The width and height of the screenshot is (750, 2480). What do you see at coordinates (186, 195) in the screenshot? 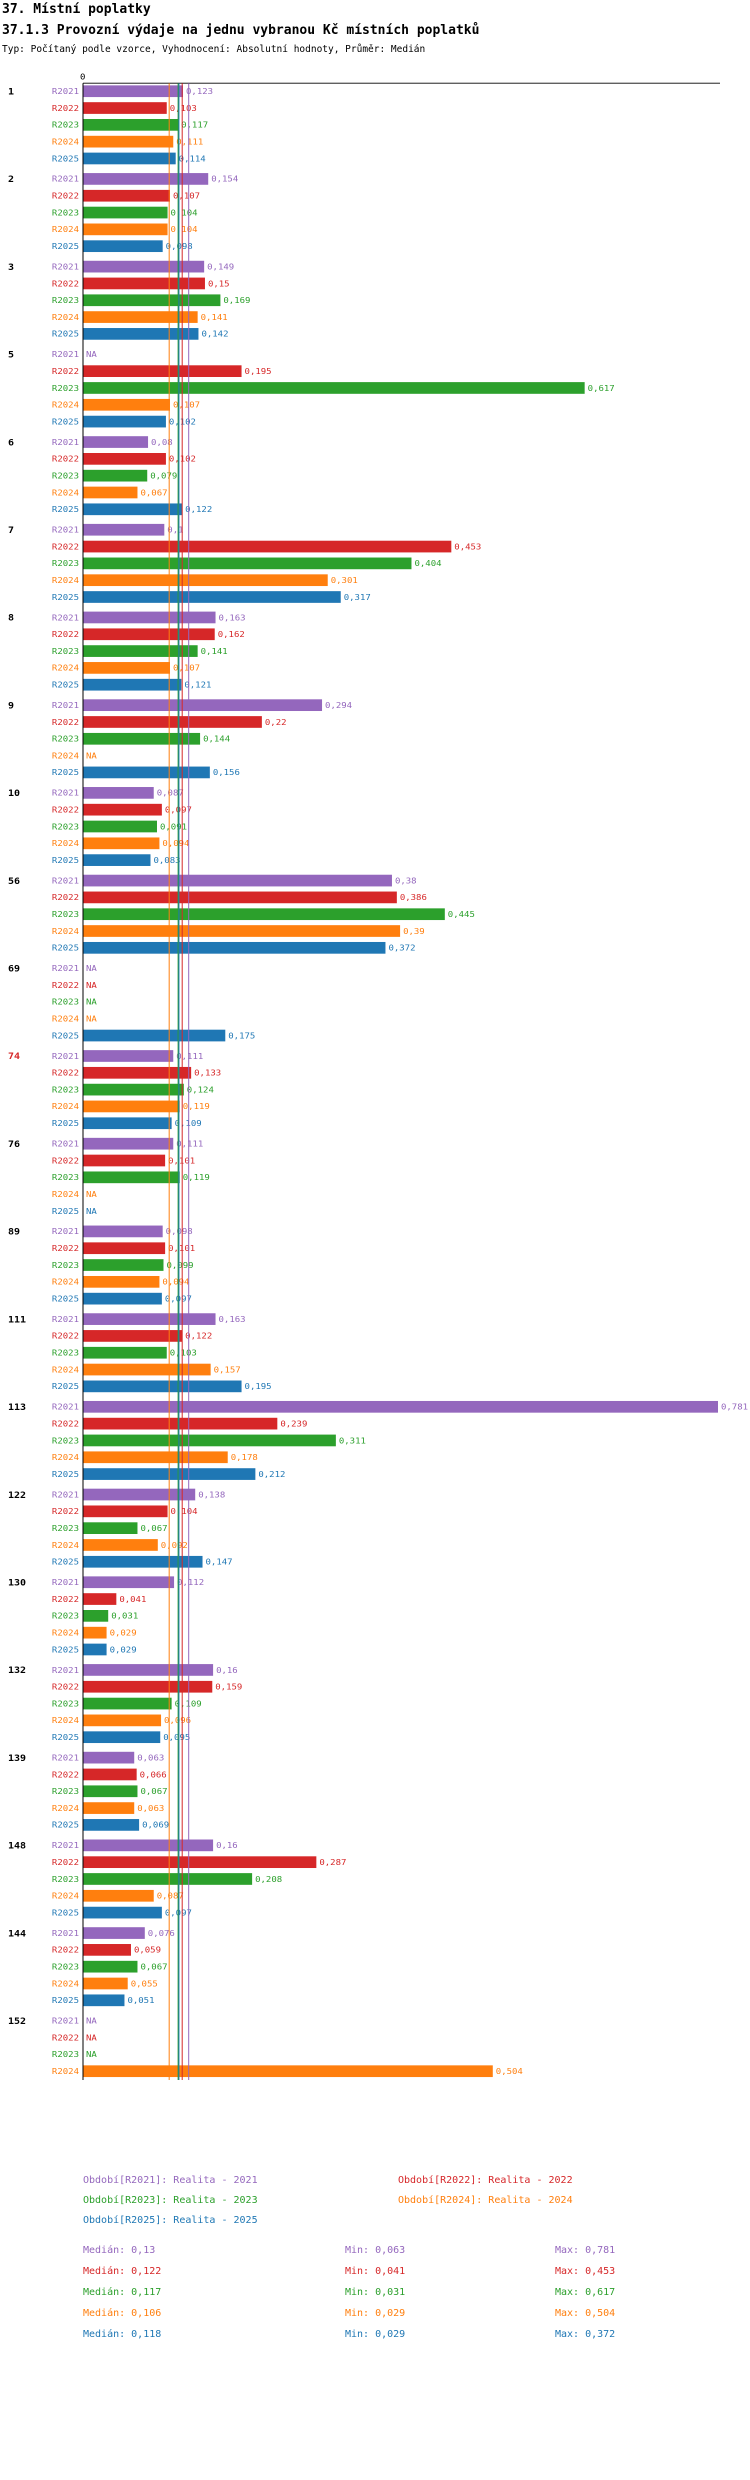
I see `value-label: 0,107` at bounding box center [186, 195].